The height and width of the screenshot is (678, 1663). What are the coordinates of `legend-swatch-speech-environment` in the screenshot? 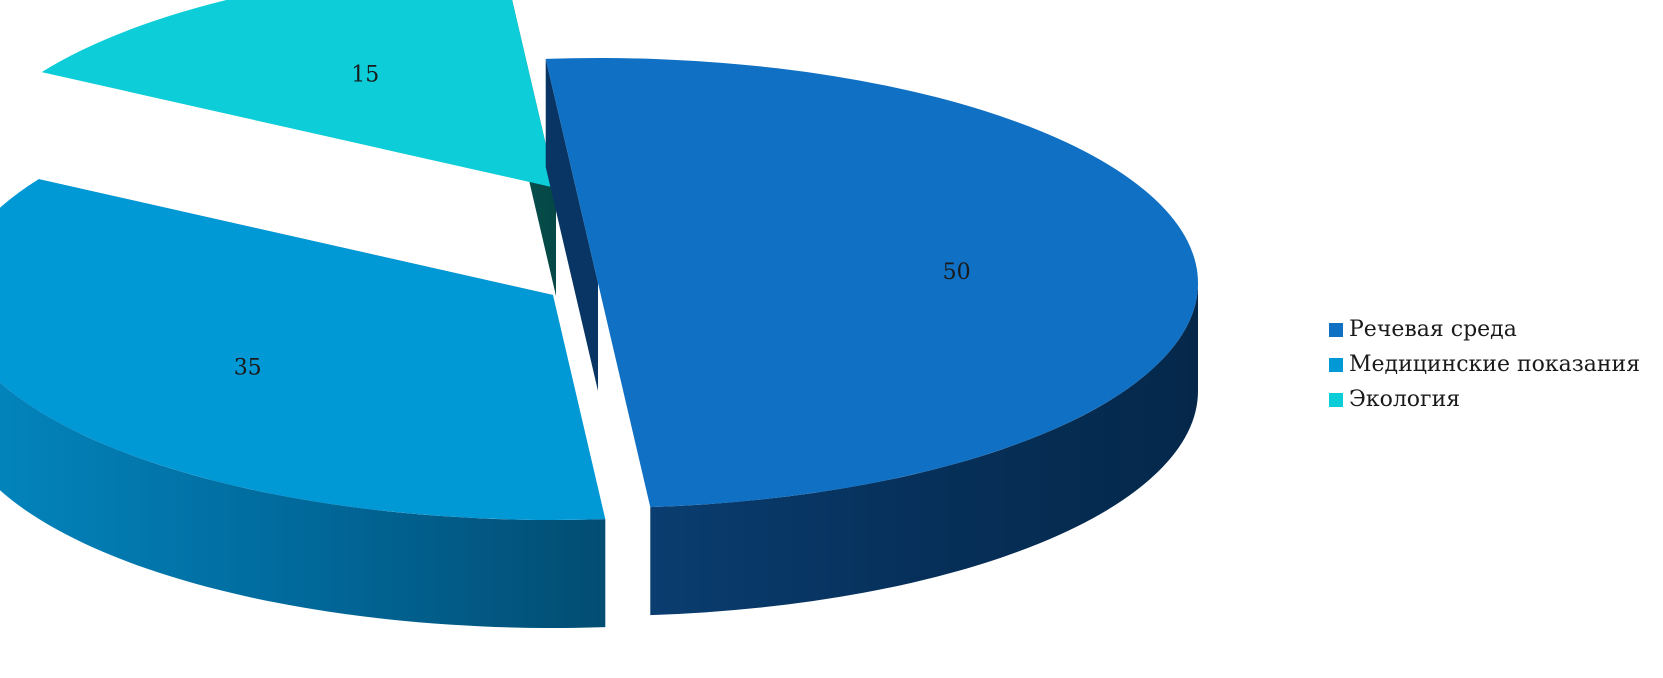 It's located at (1336, 329).